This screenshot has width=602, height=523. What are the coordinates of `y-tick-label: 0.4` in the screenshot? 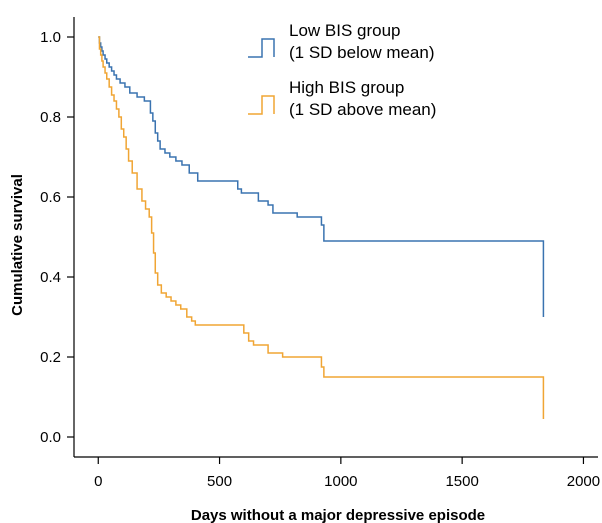 It's located at (50, 277).